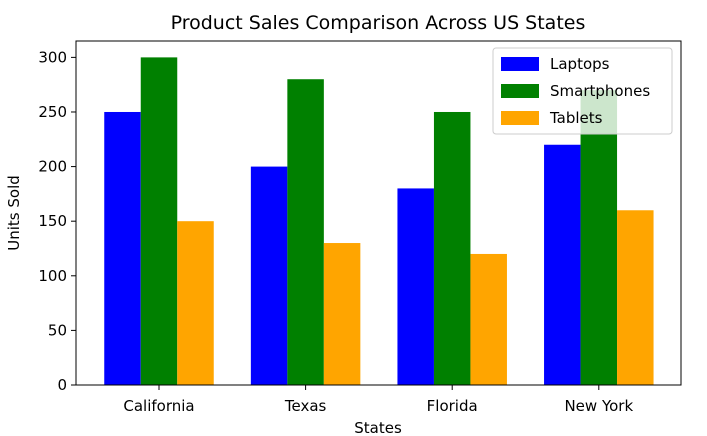 This screenshot has height=436, width=707. What do you see at coordinates (600, 91) in the screenshot?
I see `legend-label-smartphones: Smartphones` at bounding box center [600, 91].